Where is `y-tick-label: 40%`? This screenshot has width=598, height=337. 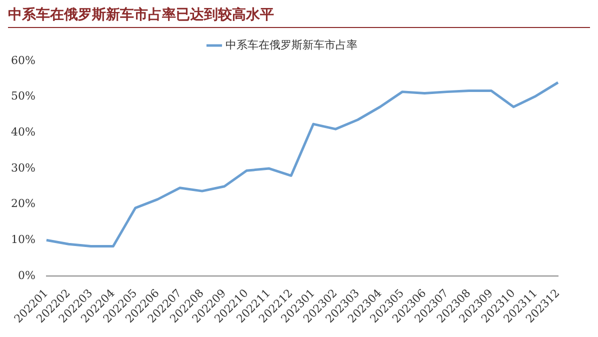 y-tick-label: 40% is located at coordinates (23, 132).